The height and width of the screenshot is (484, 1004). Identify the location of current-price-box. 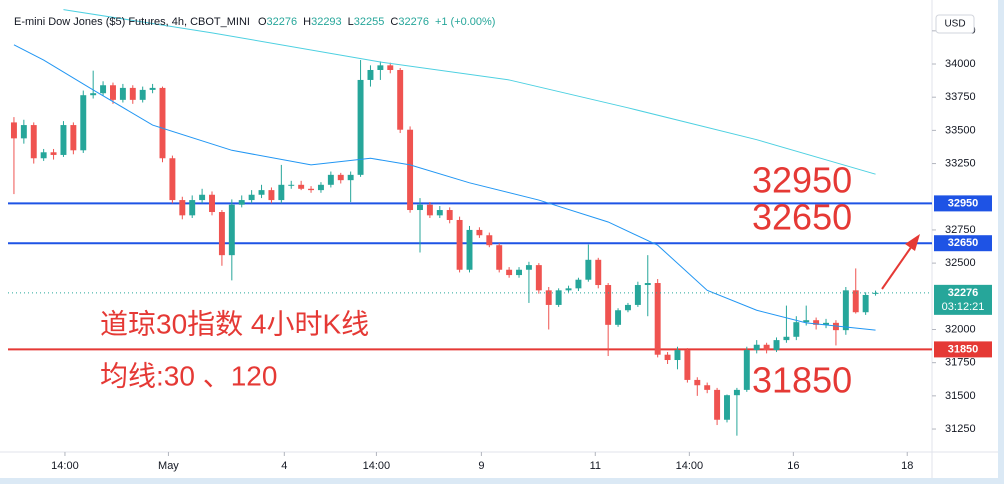
(963, 299).